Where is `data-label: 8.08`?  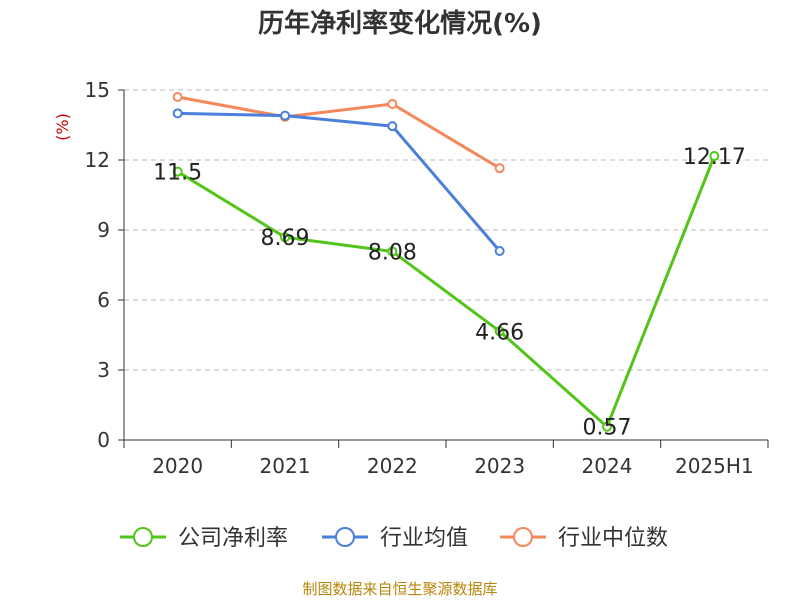
data-label: 8.08 is located at coordinates (392, 252).